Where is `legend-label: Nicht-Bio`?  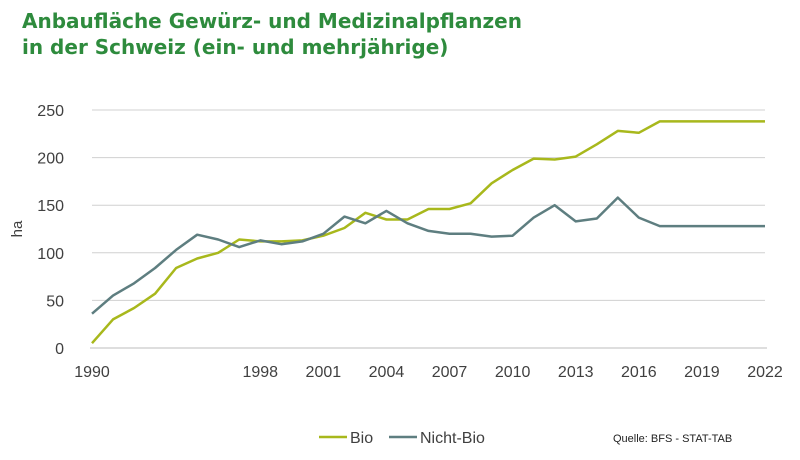 legend-label: Nicht-Bio is located at coordinates (452, 438).